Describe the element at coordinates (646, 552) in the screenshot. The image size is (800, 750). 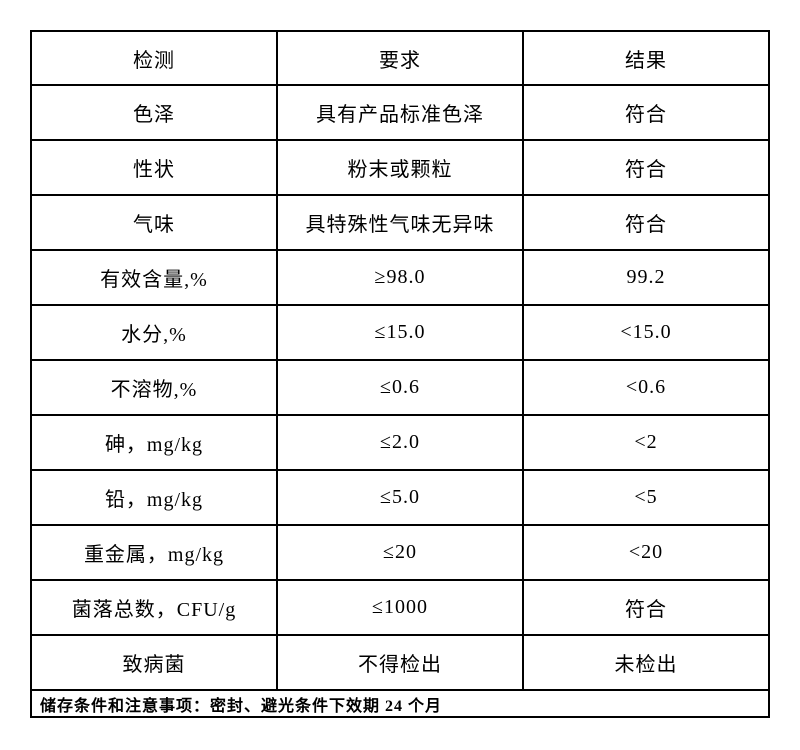
I see `cell-result: <20` at that location.